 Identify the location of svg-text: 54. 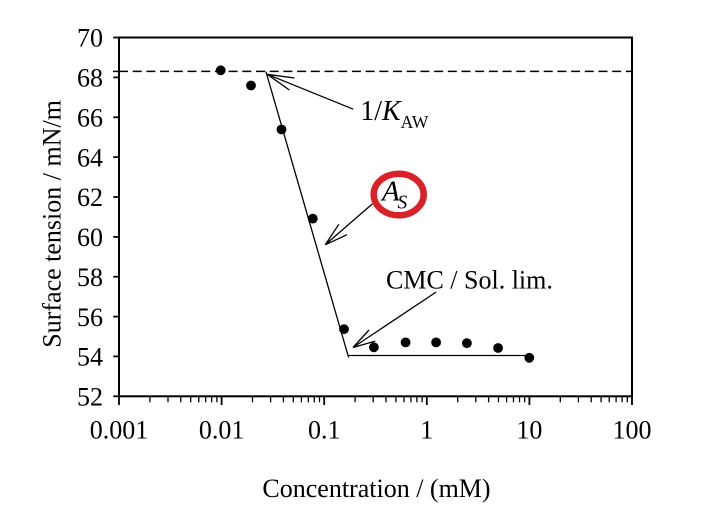
(90, 357).